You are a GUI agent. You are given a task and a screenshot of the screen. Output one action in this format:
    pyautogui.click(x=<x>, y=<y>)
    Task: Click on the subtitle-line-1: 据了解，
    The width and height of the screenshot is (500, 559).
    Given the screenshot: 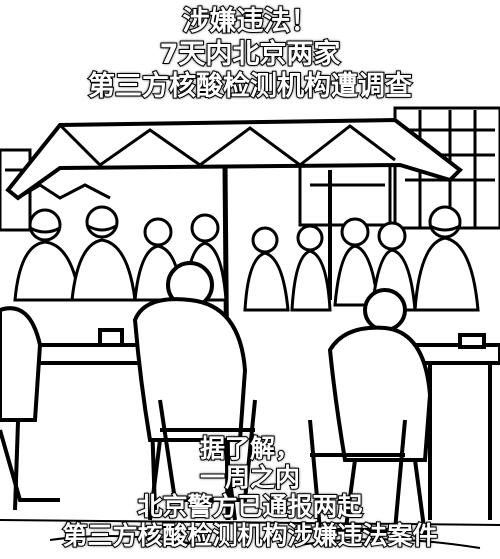 What is the action you would take?
    pyautogui.click(x=250, y=448)
    